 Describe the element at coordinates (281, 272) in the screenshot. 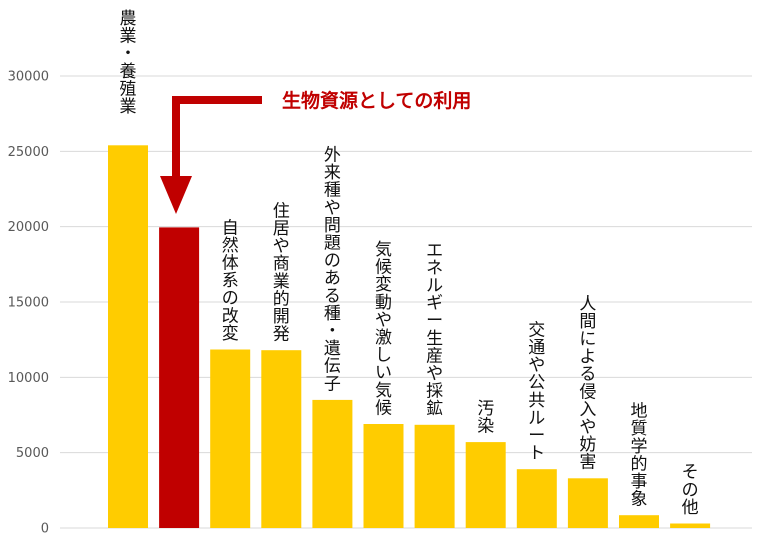

I see `category-label: 住居や商業的開発` at that location.